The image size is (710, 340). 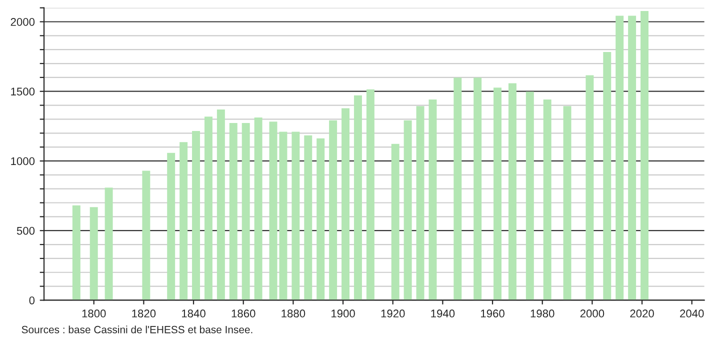 What do you see at coordinates (592, 314) in the screenshot?
I see `x-tick-label: 2000` at bounding box center [592, 314].